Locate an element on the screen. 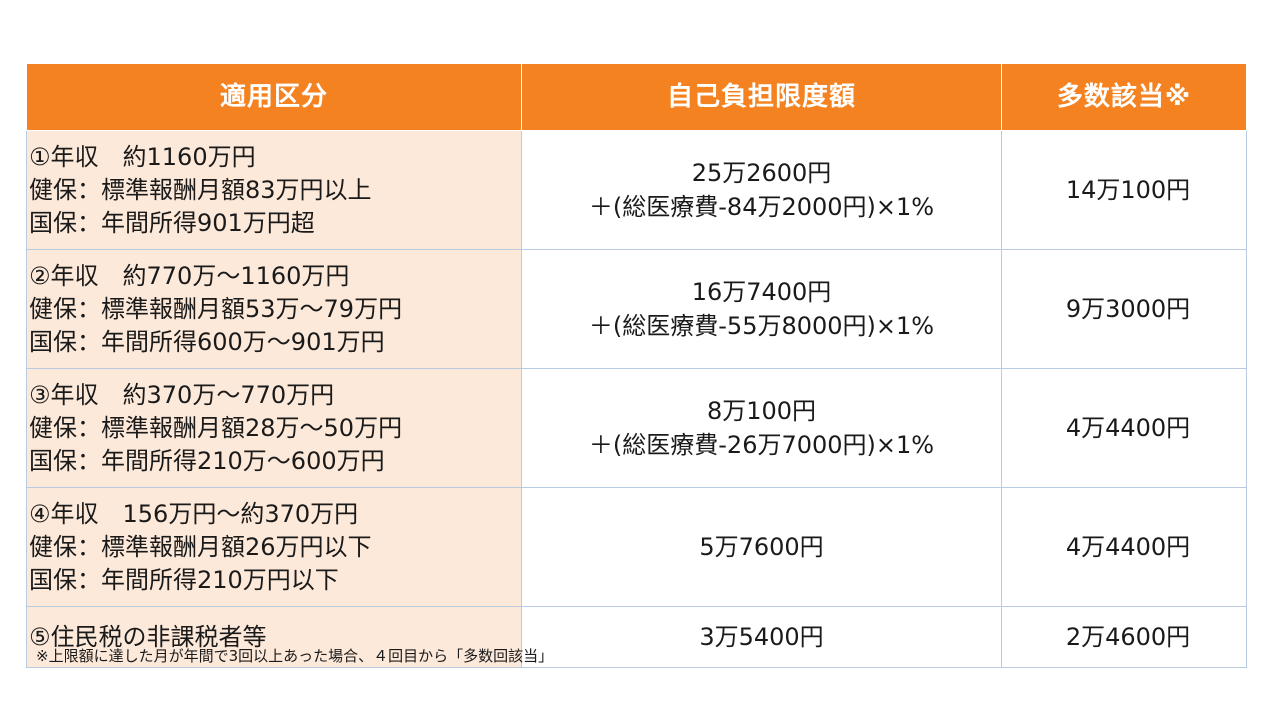 Image resolution: width=1280 pixels, height=720 pixels. footnote: ※上限額に達した月が年間で3回以上あった場合、４回目から「多数回該当」 is located at coordinates (295, 656).